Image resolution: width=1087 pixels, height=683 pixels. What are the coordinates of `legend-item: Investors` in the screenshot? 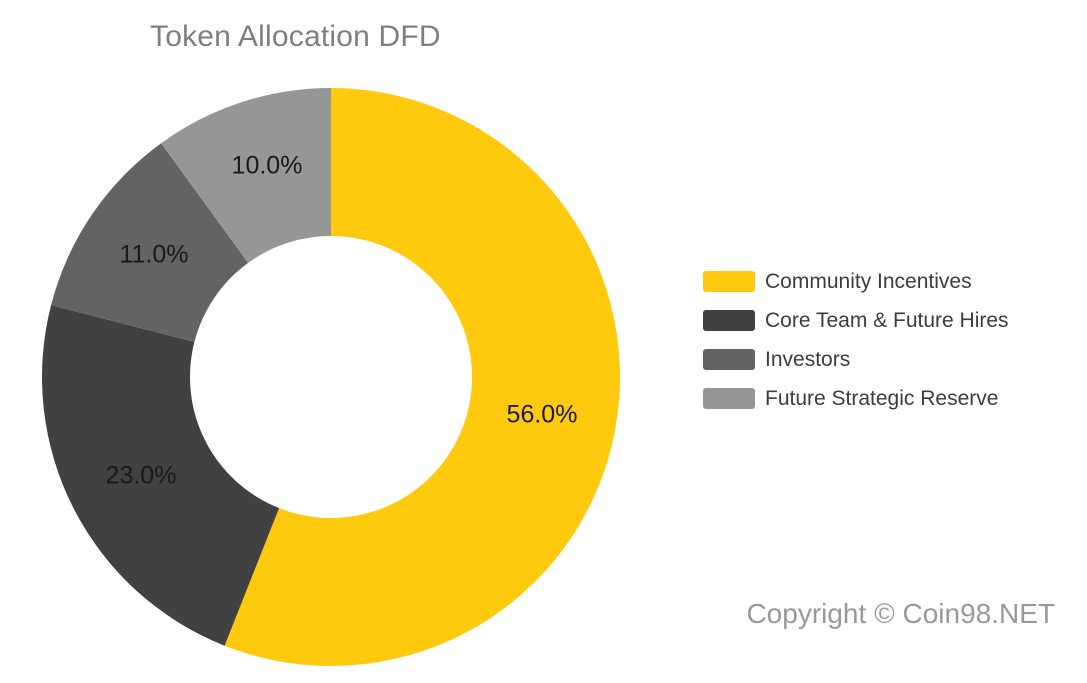 It's located at (878, 359).